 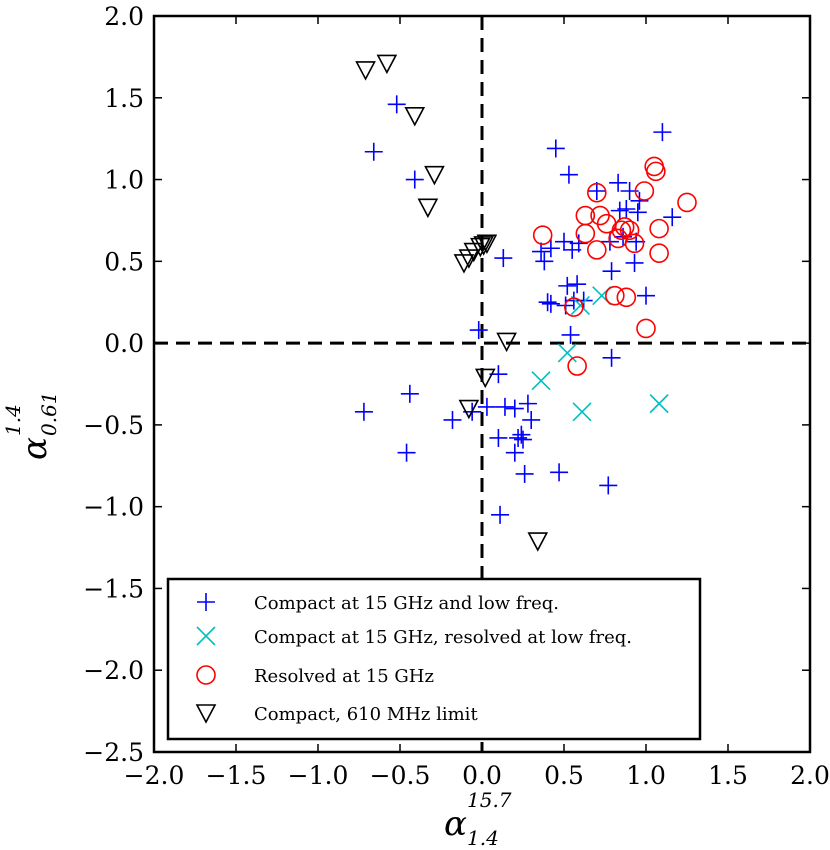 I want to click on x-tick-label: 0.0, so click(x=482, y=775).